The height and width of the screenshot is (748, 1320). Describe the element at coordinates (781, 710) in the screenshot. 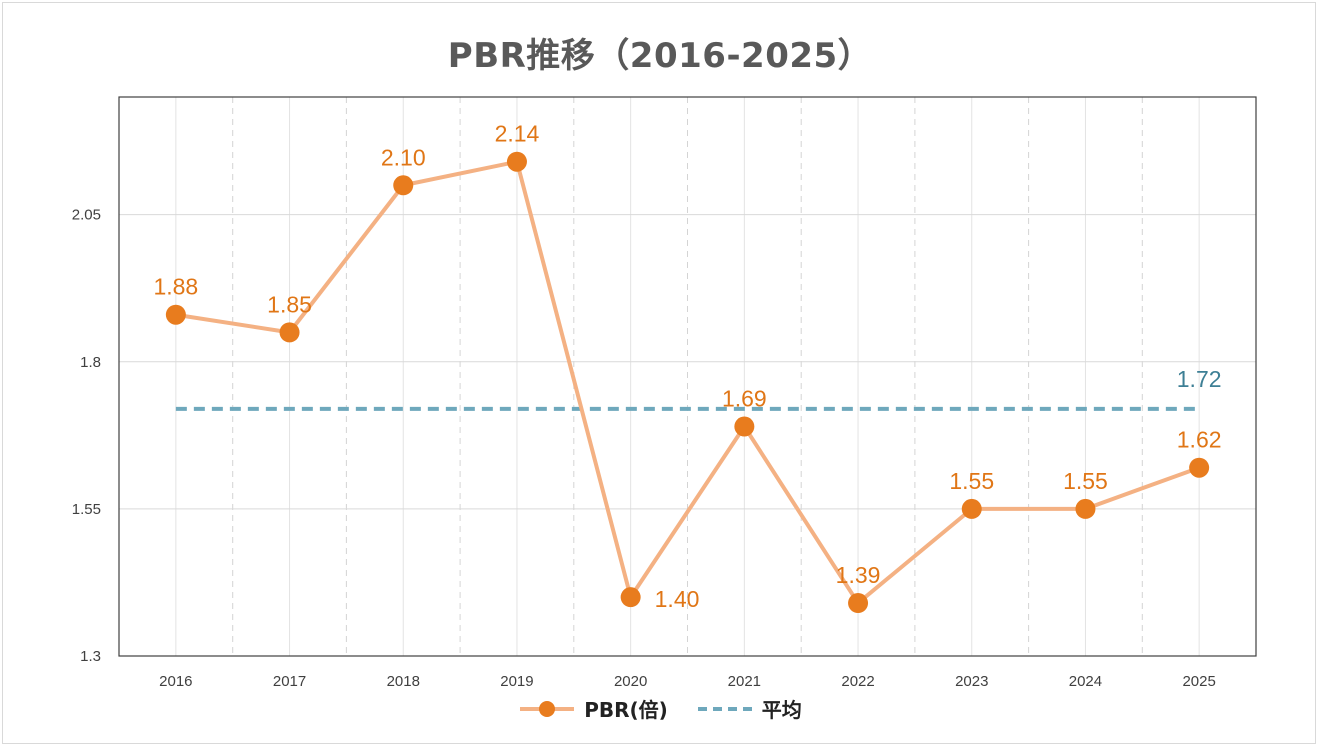

I see `legend-label-average: 平均` at that location.